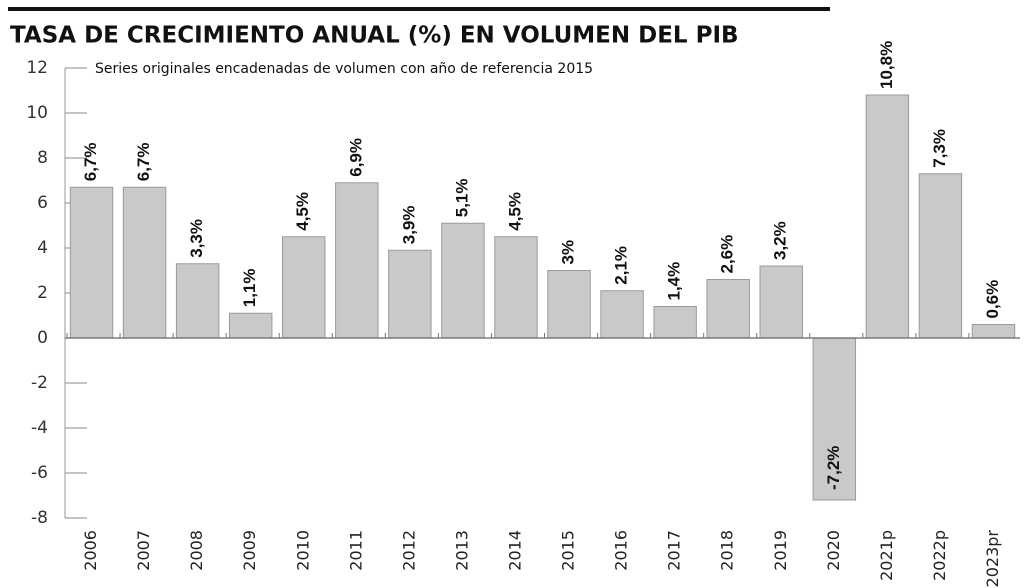  I want to click on y-tick-label: 2, so click(42, 293).